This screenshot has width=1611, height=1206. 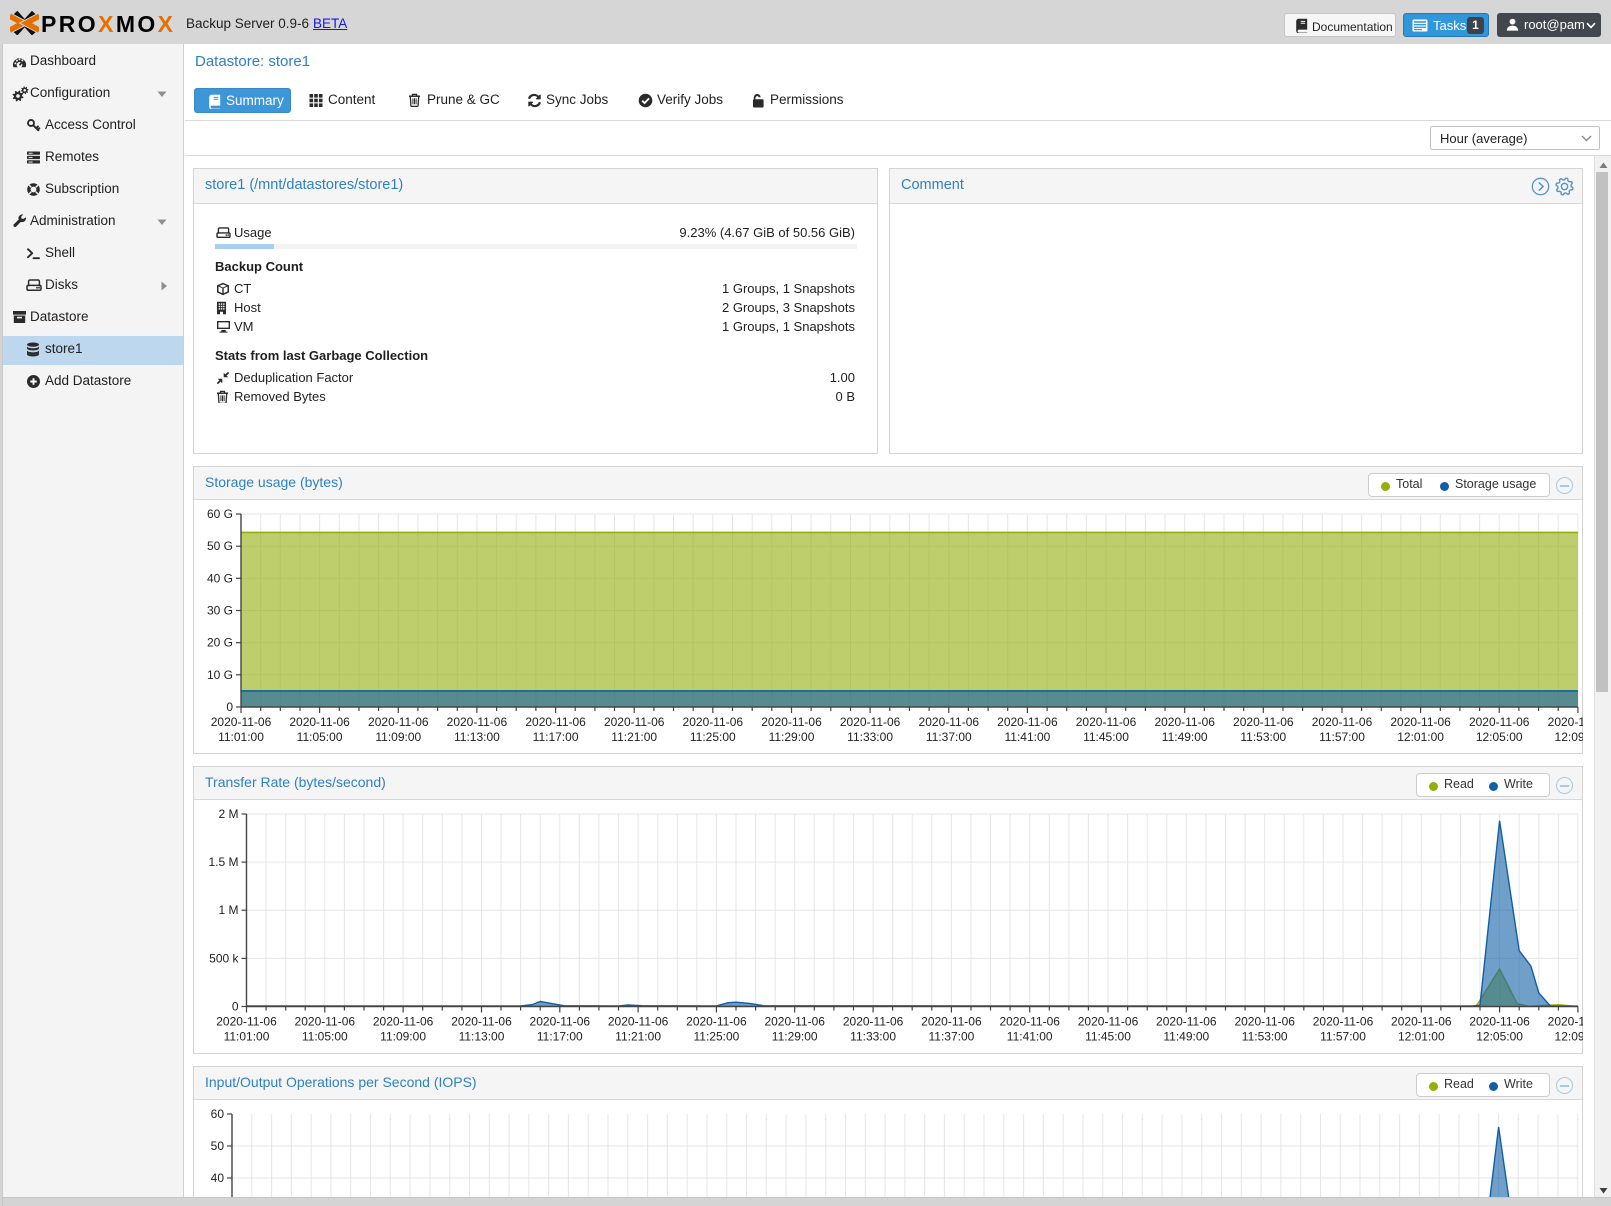 I want to click on svg-text: 50 G, so click(x=220, y=546).